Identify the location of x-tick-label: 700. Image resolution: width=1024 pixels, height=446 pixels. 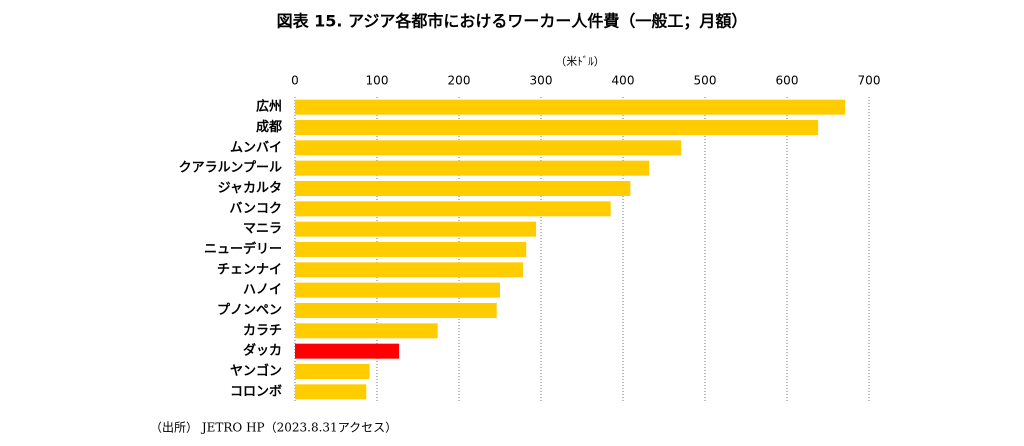
(869, 81).